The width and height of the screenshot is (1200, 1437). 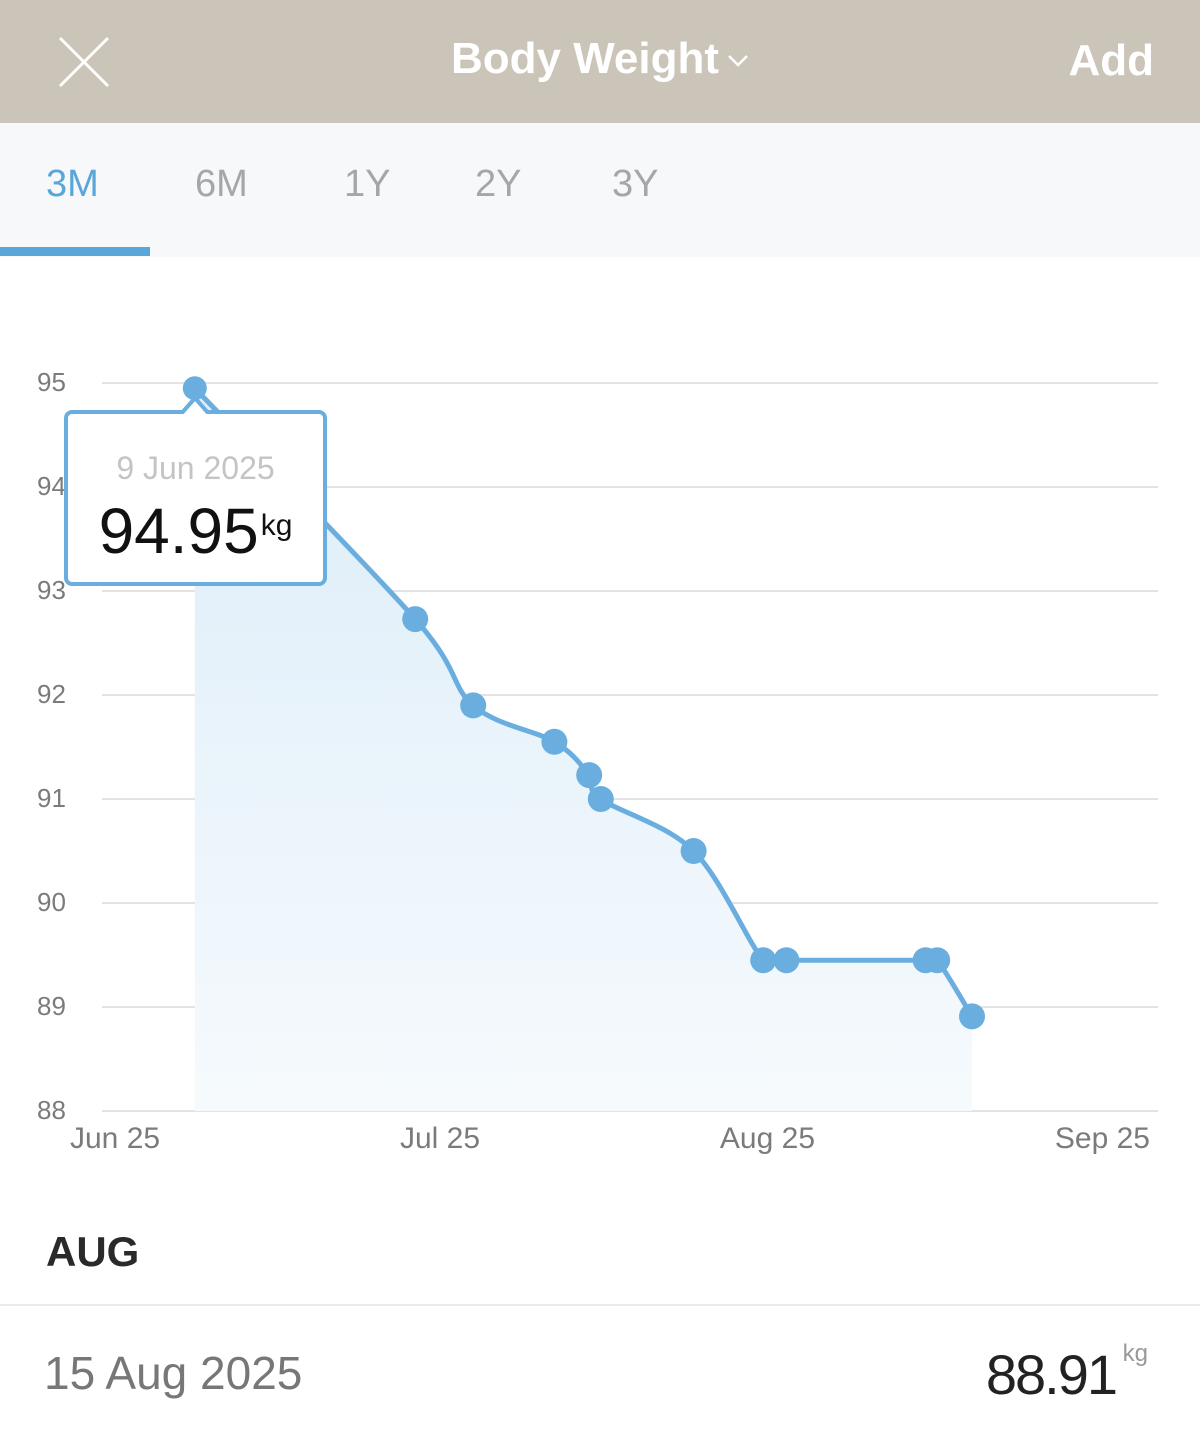 I want to click on active-tab-indicator, so click(x=75, y=251).